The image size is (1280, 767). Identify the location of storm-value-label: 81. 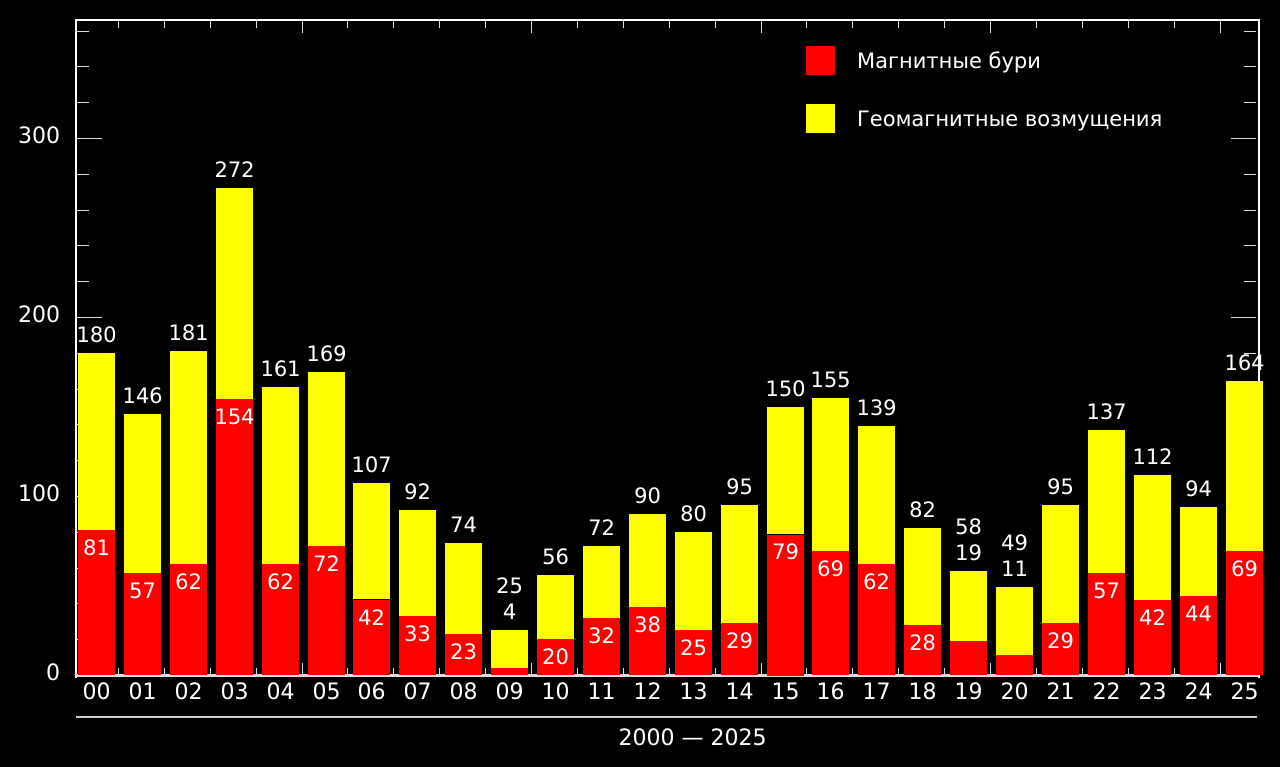
(96, 548).